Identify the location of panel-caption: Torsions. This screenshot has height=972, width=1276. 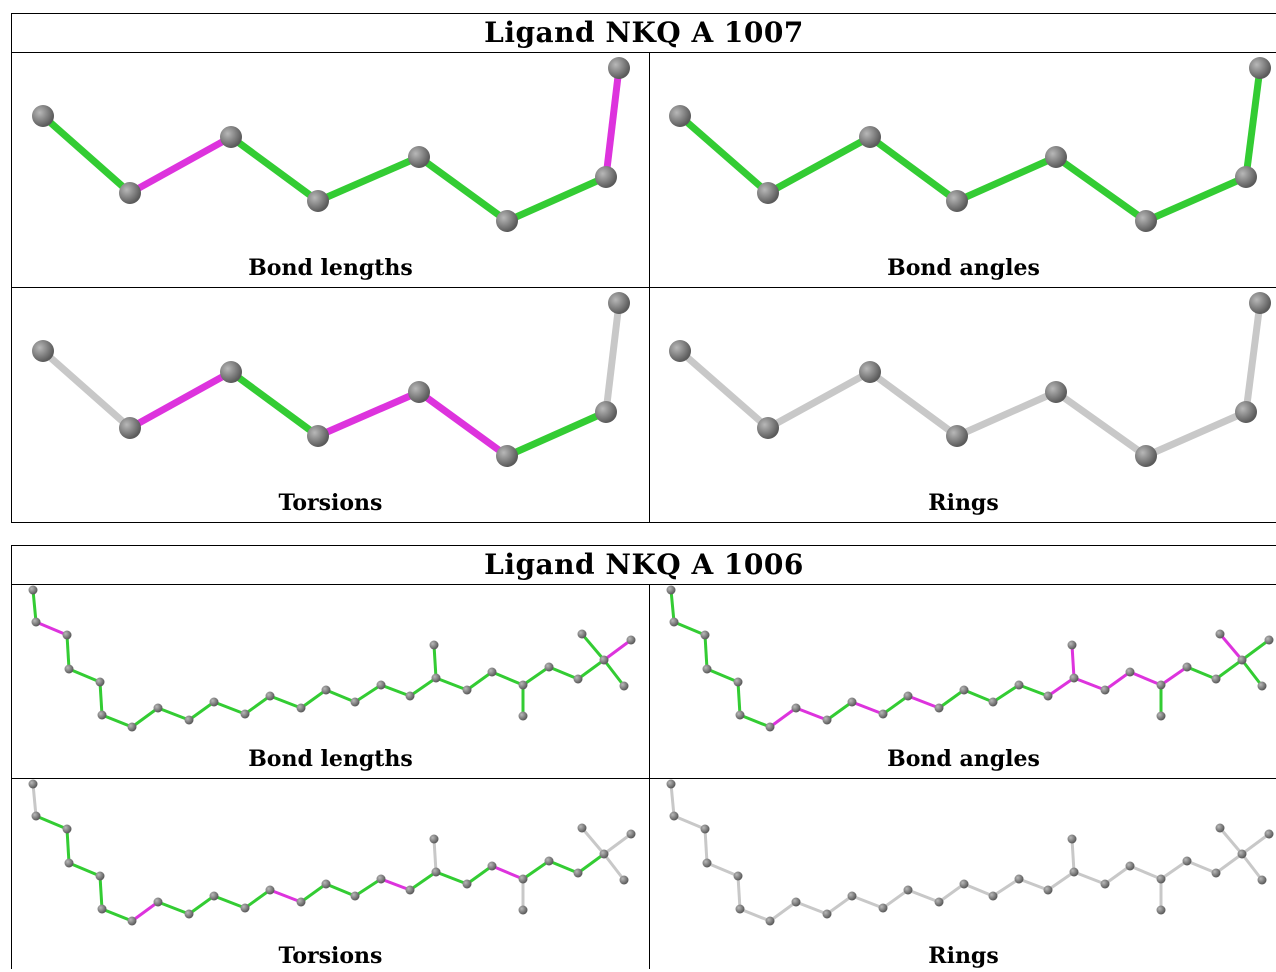
(330, 956).